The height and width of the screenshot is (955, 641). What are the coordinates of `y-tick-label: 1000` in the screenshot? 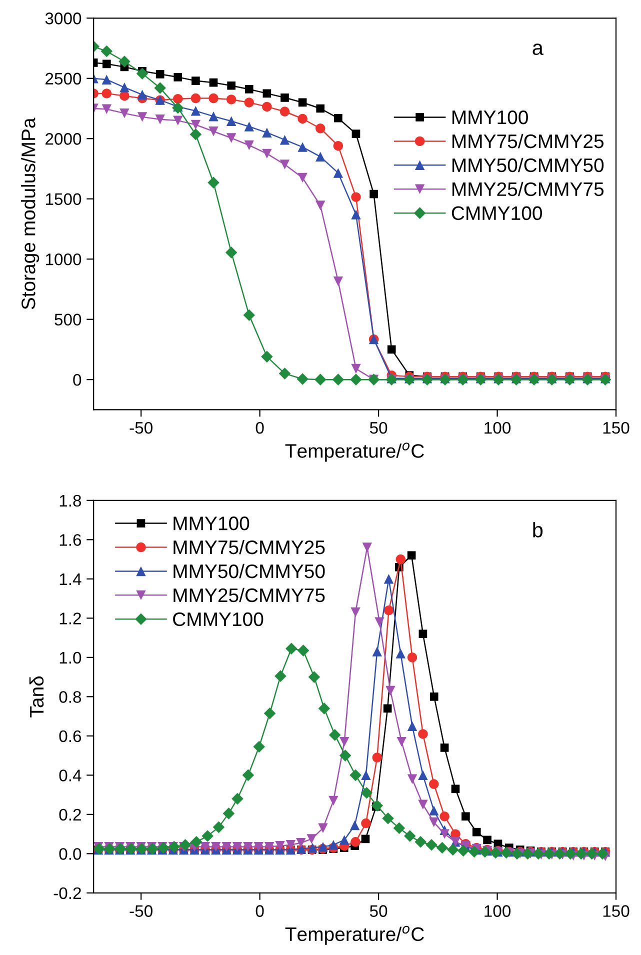 It's located at (64, 260).